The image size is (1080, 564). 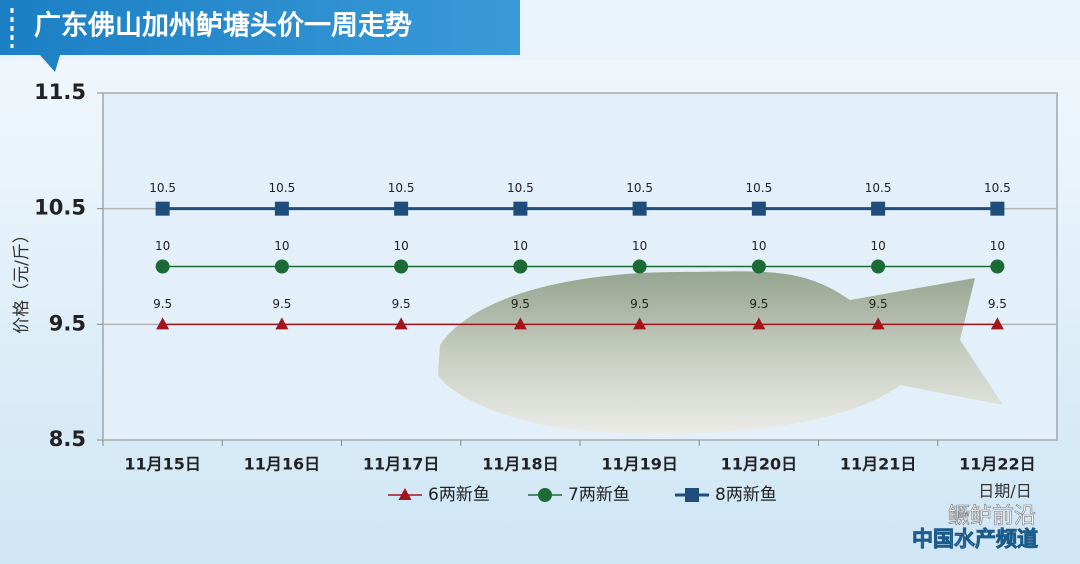 What do you see at coordinates (639, 464) in the screenshot?
I see `x-tick-label: 11月19日` at bounding box center [639, 464].